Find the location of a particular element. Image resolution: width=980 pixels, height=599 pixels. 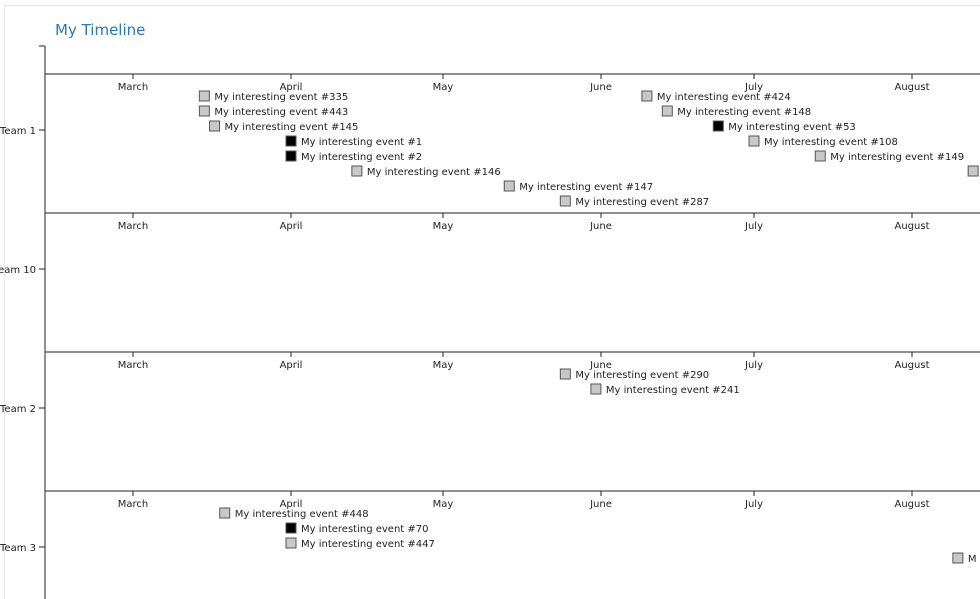

event-label: My interesting event #147 is located at coordinates (586, 187).